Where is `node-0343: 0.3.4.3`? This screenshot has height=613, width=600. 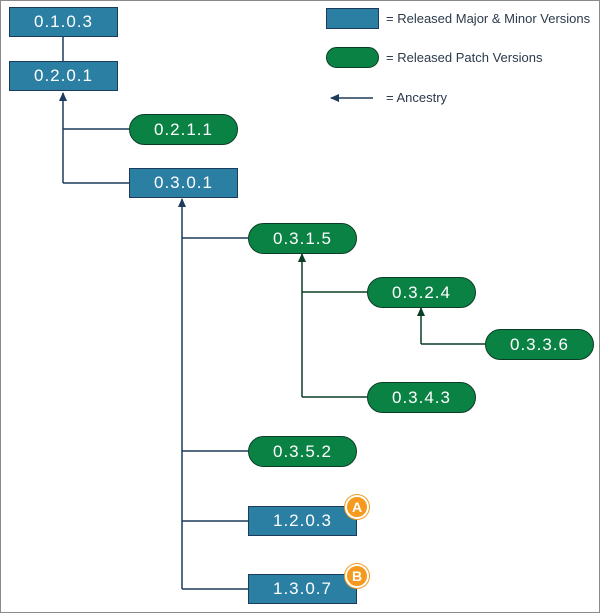 node-0343: 0.3.4.3 is located at coordinates (421, 397).